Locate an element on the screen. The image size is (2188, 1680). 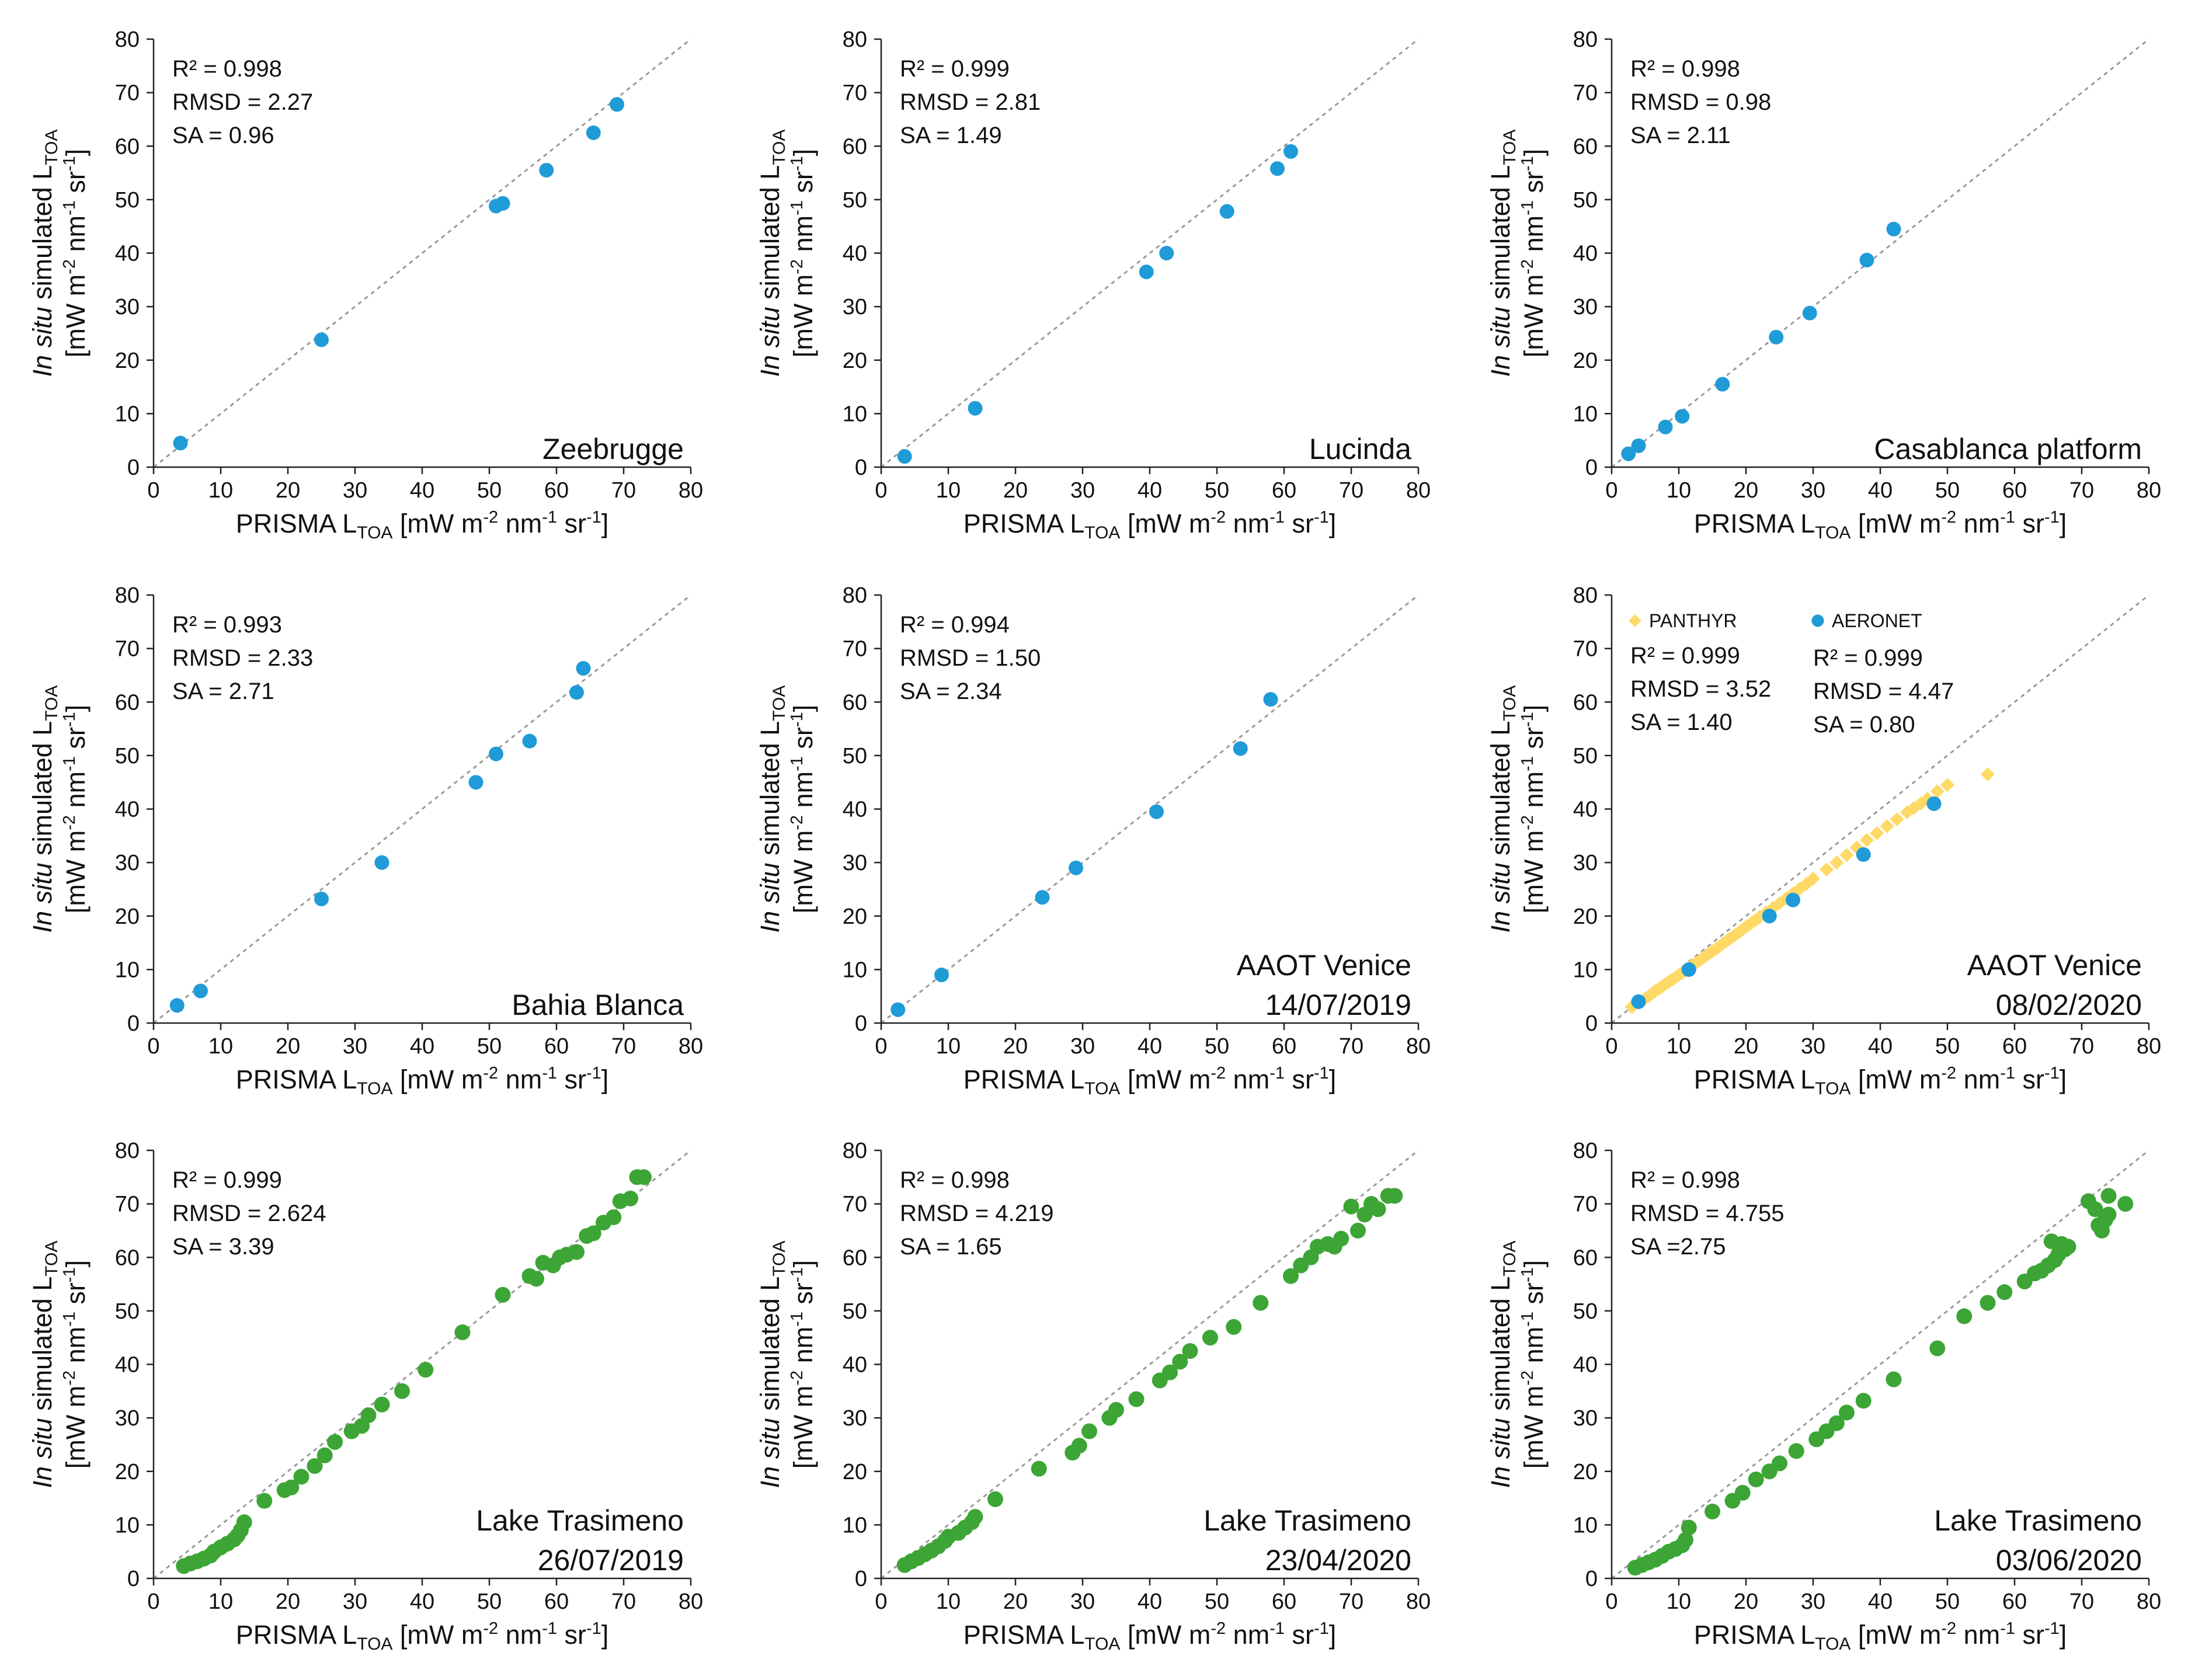
date-label: 26/07/2019 is located at coordinates (611, 1560).